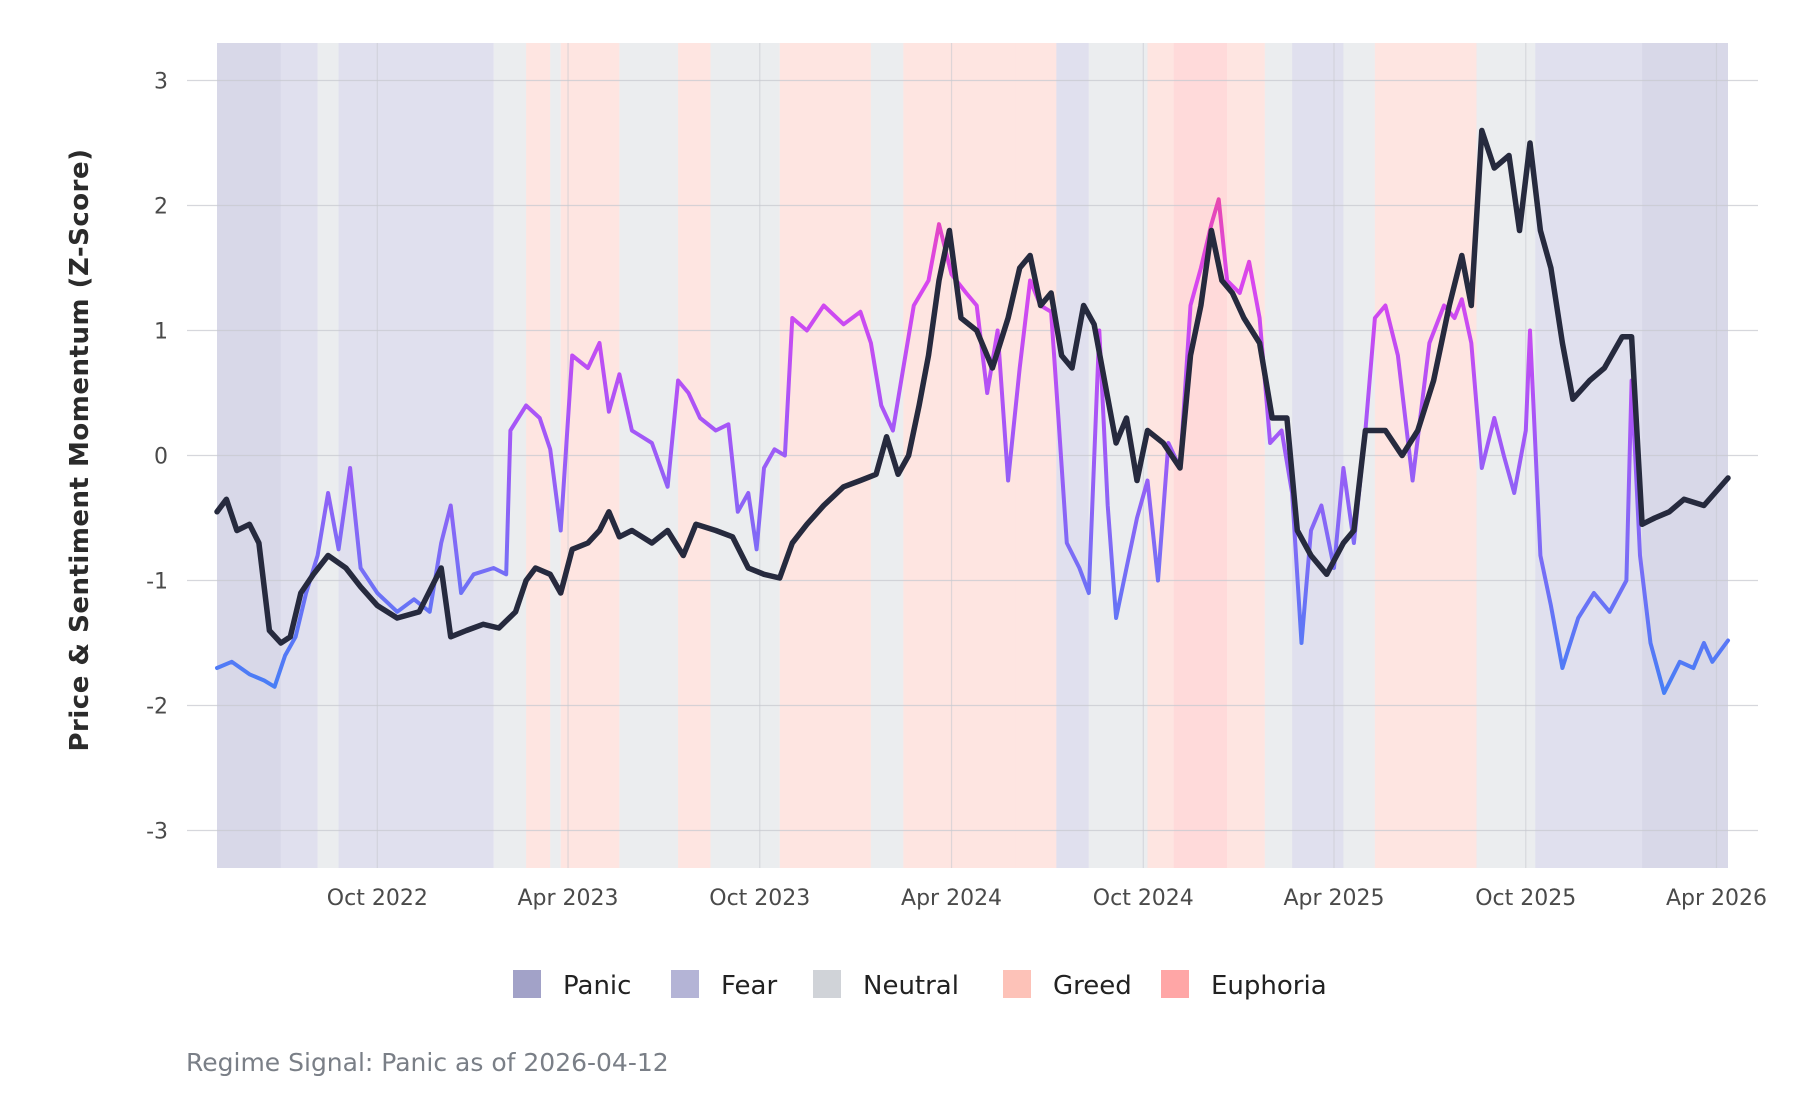 This screenshot has height=1100, width=1800. Describe the element at coordinates (1716, 898) in the screenshot. I see `x-tick-label: Apr 2026` at that location.